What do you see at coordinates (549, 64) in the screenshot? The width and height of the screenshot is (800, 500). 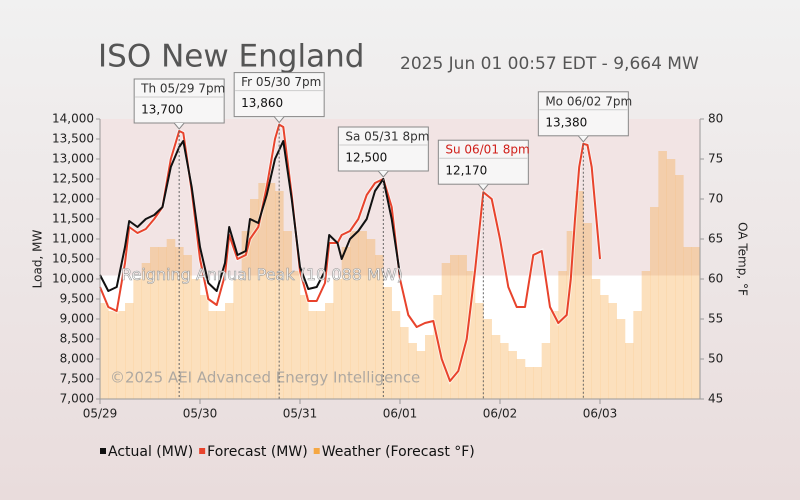 I see `chart-subtitle: 2025 Jun 01 00:57 EDT - 9,664 MW` at bounding box center [549, 64].